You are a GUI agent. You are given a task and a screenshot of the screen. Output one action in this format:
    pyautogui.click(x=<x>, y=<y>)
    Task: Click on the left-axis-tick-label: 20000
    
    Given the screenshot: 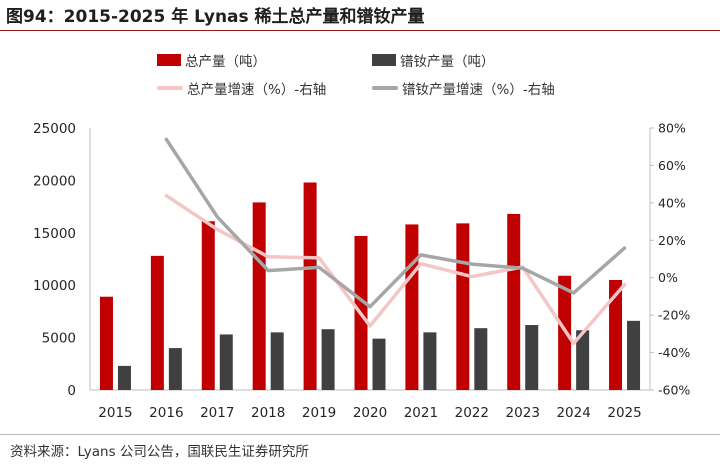 What is the action you would take?
    pyautogui.click(x=54, y=181)
    